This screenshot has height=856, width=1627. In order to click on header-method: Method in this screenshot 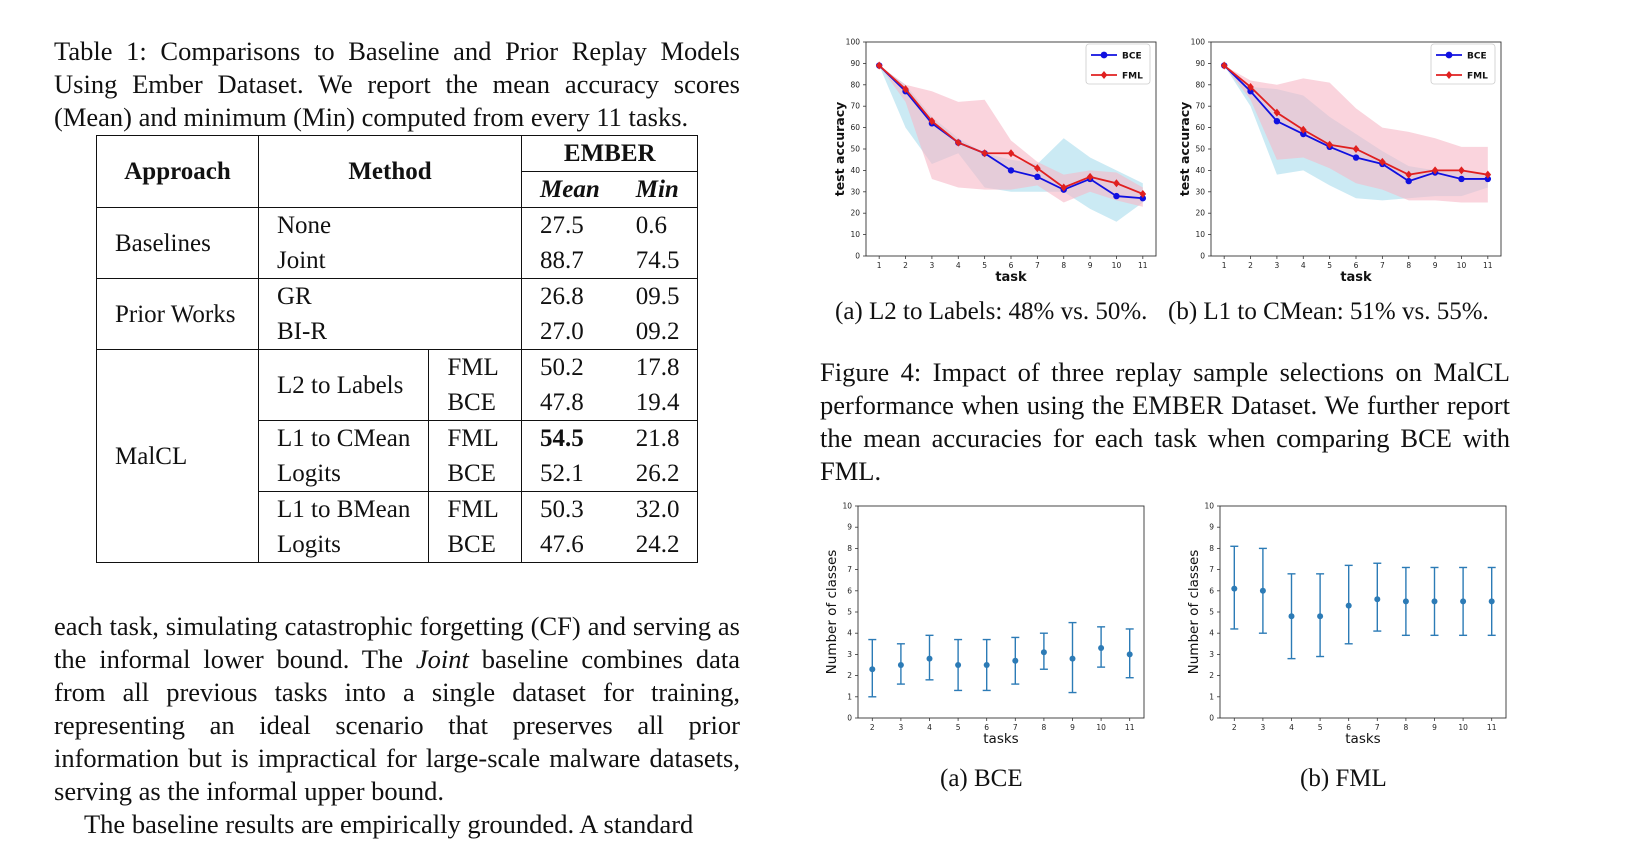, I will do `click(390, 171)`.